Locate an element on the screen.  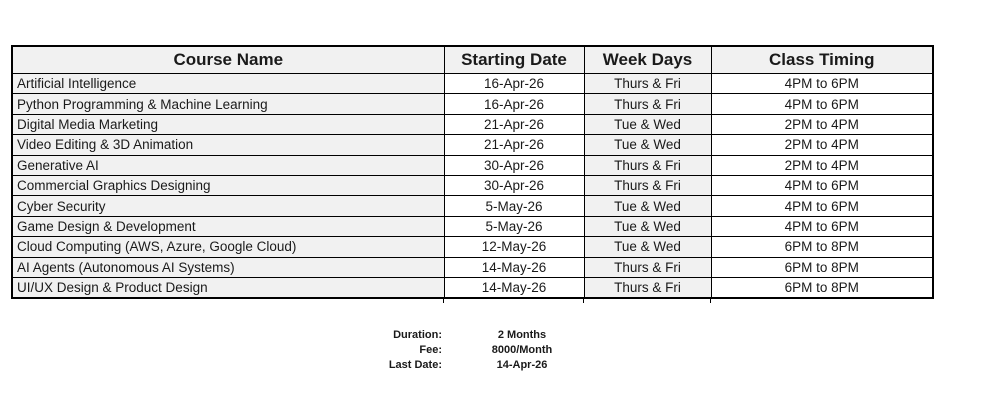
cell-course-name: AI Agents (Autonomous AI Systems) is located at coordinates (228, 267).